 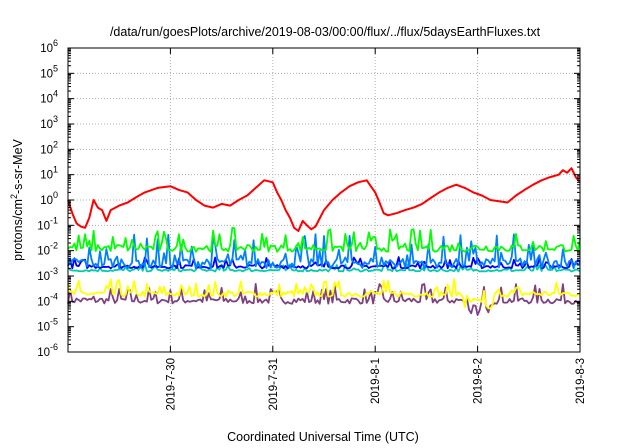 I want to click on y-tick-exp: -1, so click(x=54, y=220).